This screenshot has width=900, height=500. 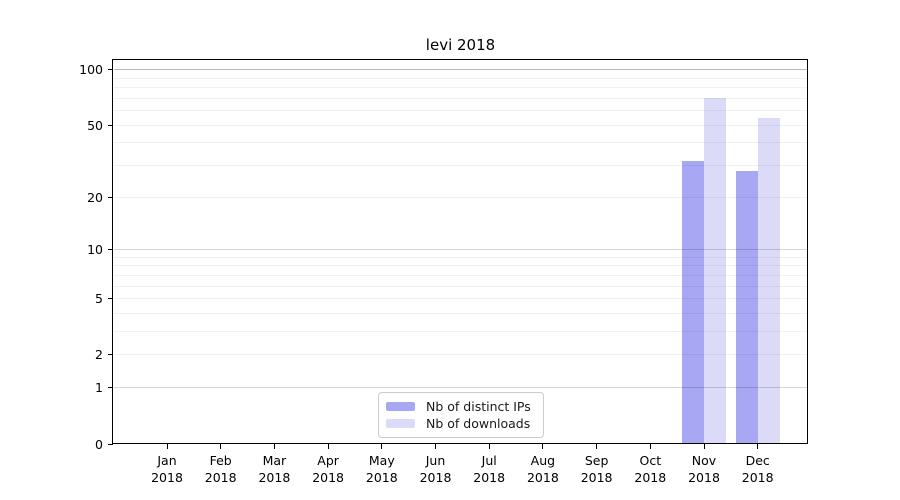 I want to click on y-tick-label-2: 2, so click(x=99, y=355).